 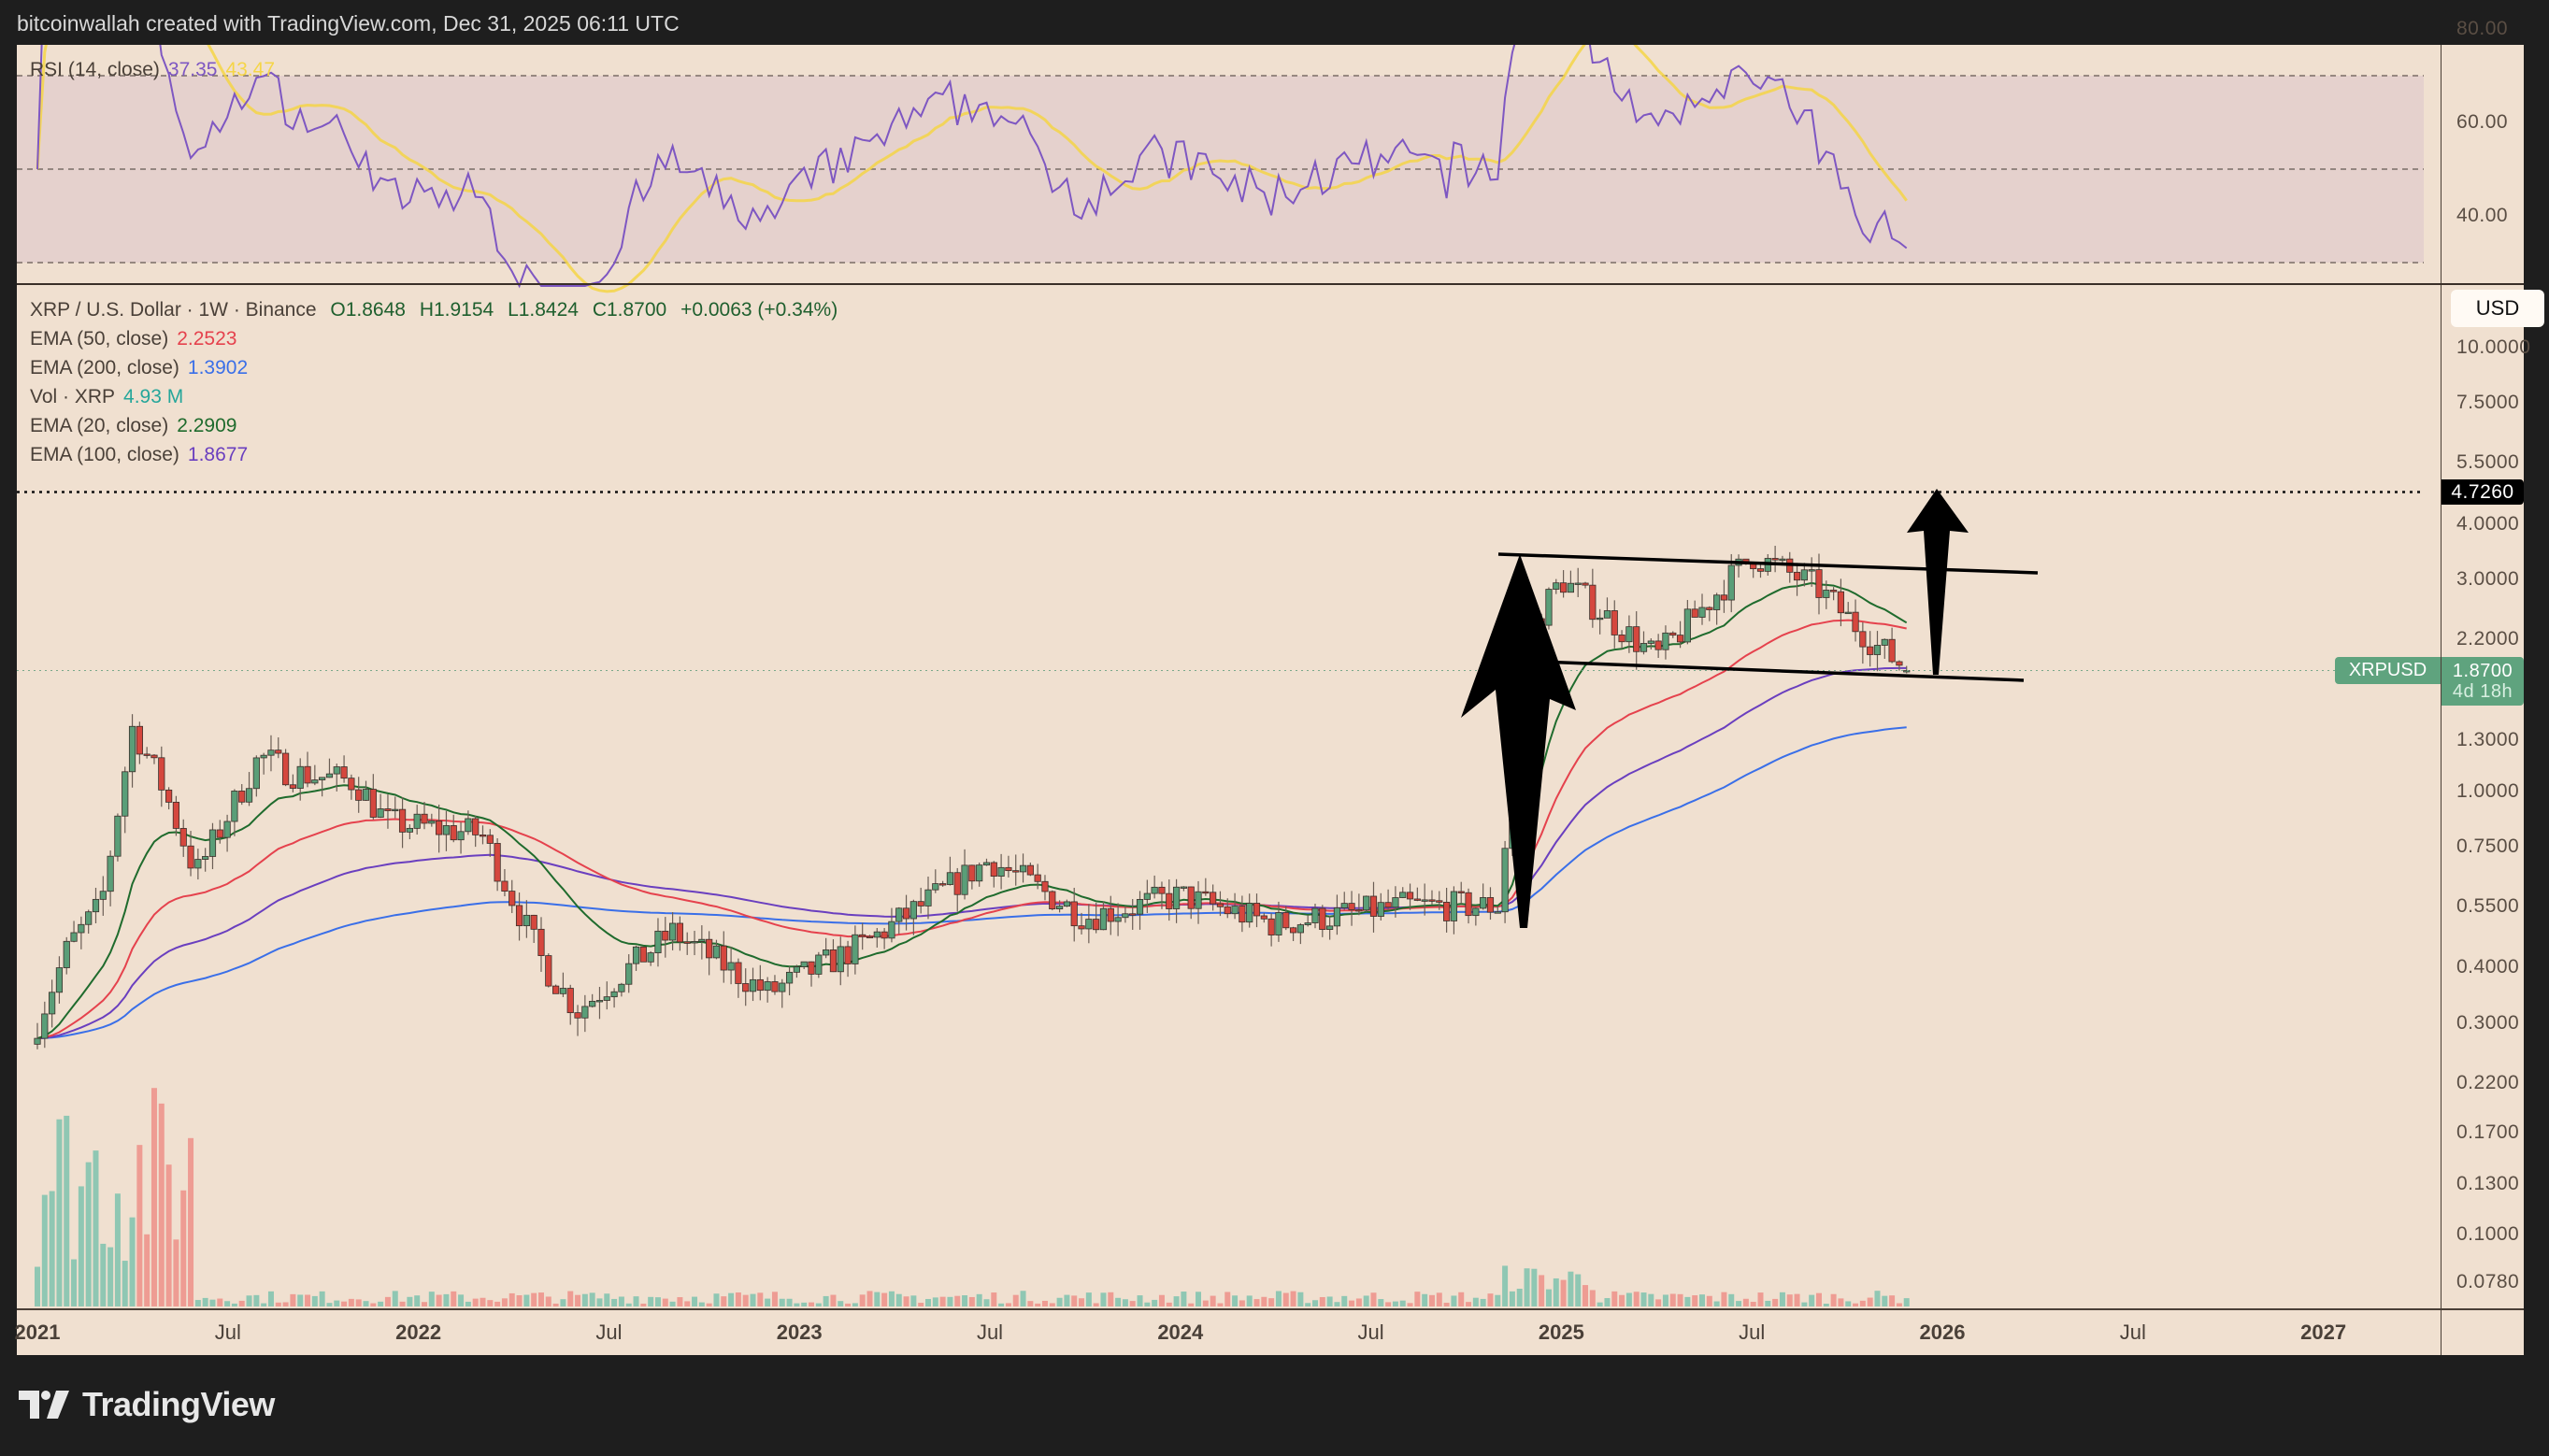 What do you see at coordinates (368, 310) in the screenshot?
I see `ohlc-open: O1.8648` at bounding box center [368, 310].